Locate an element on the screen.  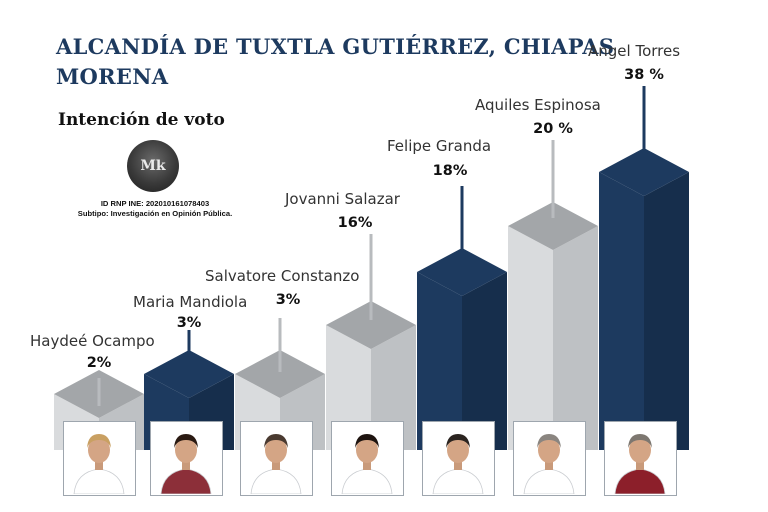
candidate-name-label: Jovanni Salazar is located at coordinates (342, 199).